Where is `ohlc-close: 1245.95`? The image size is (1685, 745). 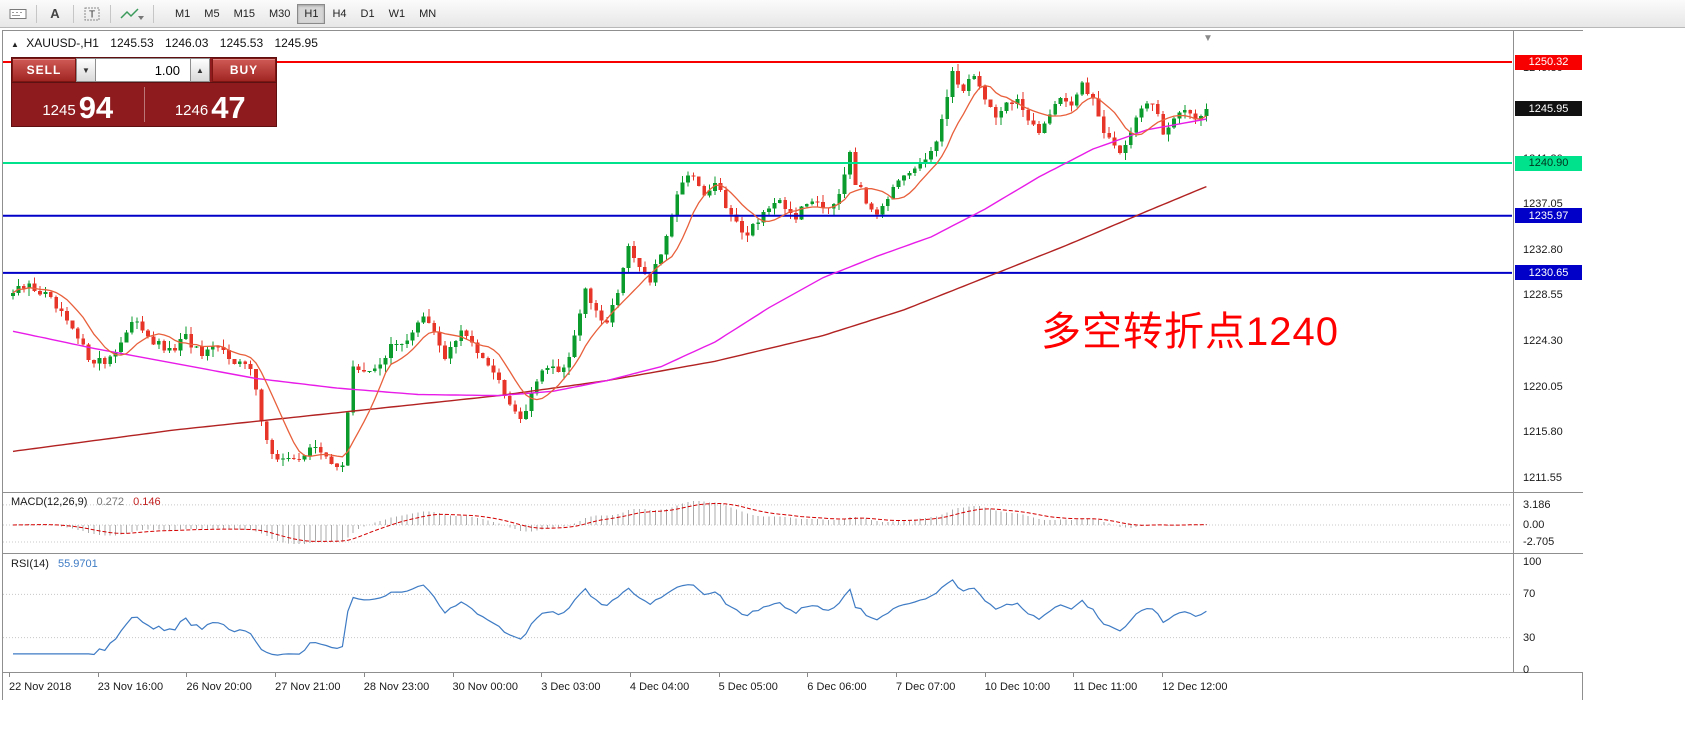
ohlc-close: 1245.95 is located at coordinates (296, 43).